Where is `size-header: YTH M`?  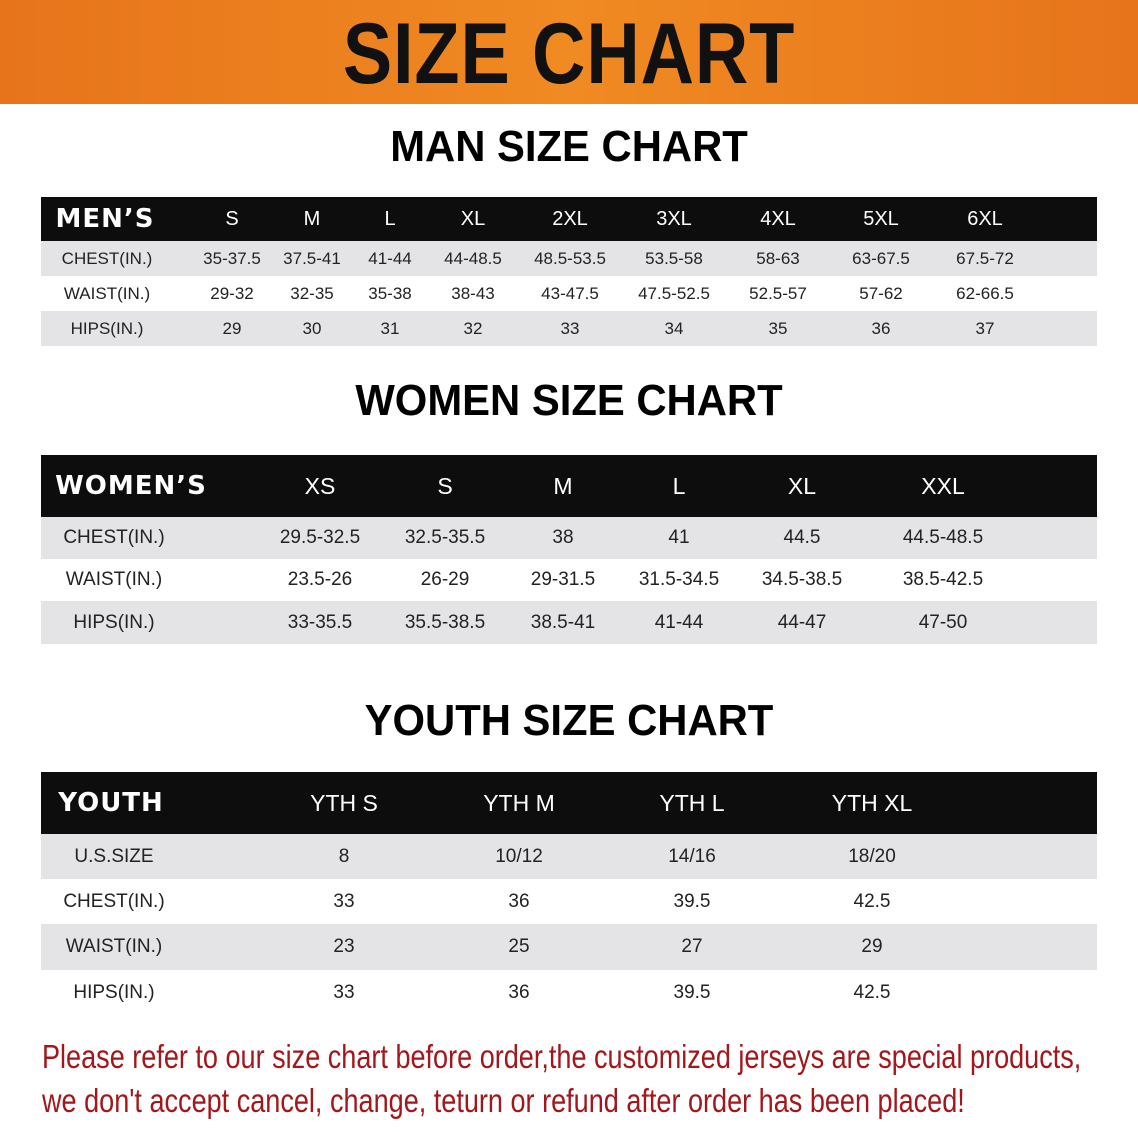
size-header: YTH M is located at coordinates (519, 802).